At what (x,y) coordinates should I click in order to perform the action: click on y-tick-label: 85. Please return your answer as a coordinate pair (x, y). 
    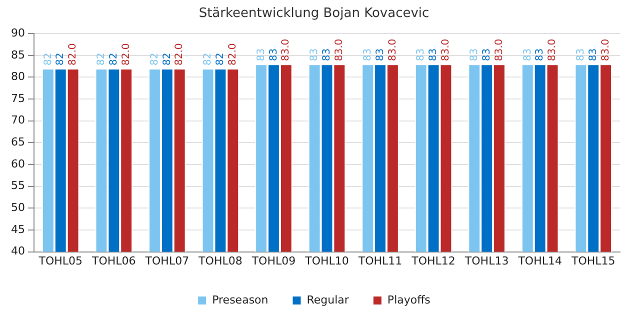
    Looking at the image, I should click on (17, 55).